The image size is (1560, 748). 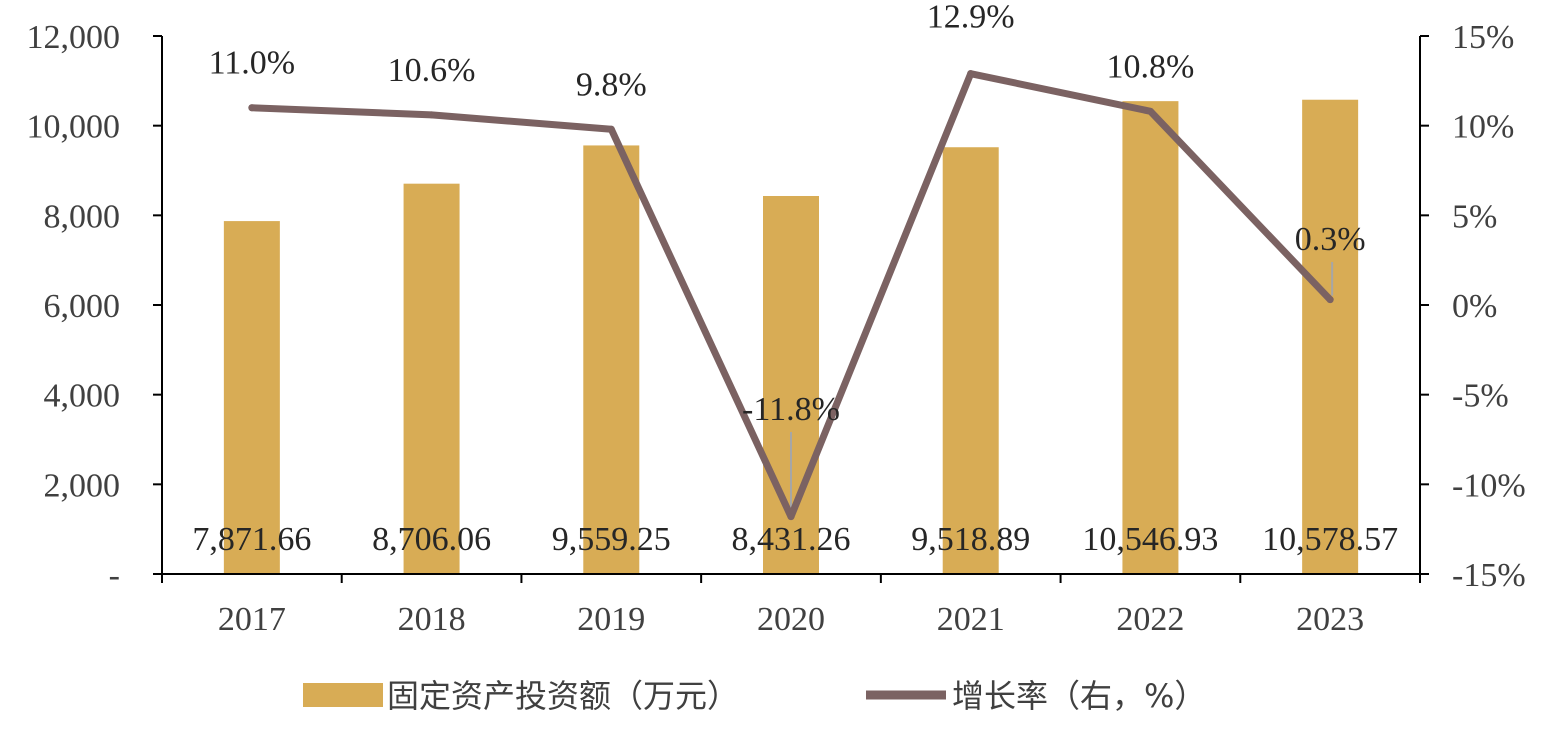 I want to click on bar-2023, so click(x=1330, y=336).